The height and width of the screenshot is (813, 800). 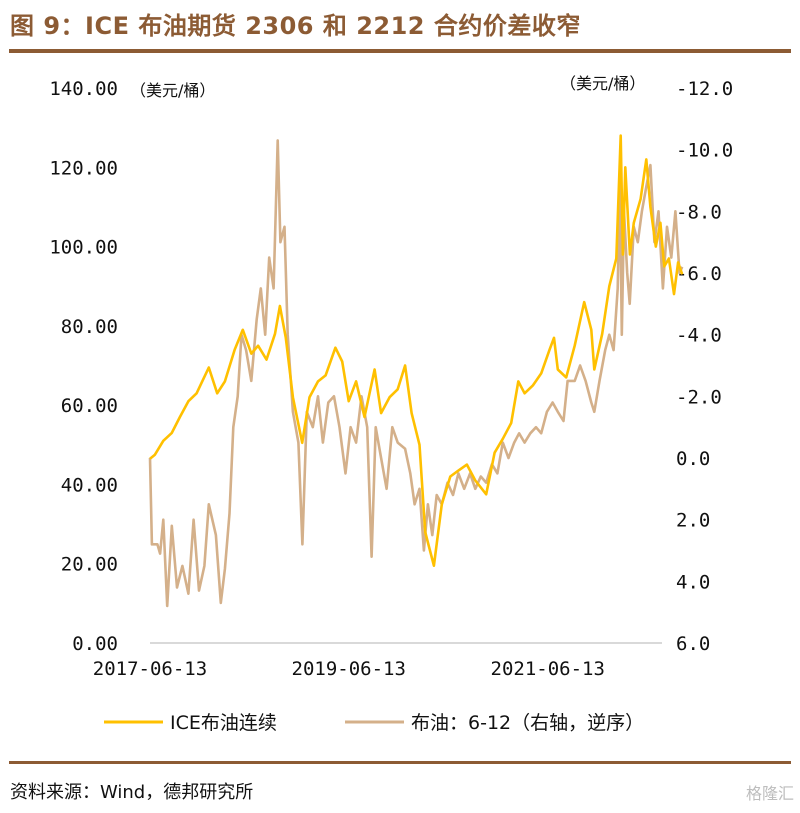 What do you see at coordinates (150, 669) in the screenshot?
I see `x-tick-label: 2017-06-13` at bounding box center [150, 669].